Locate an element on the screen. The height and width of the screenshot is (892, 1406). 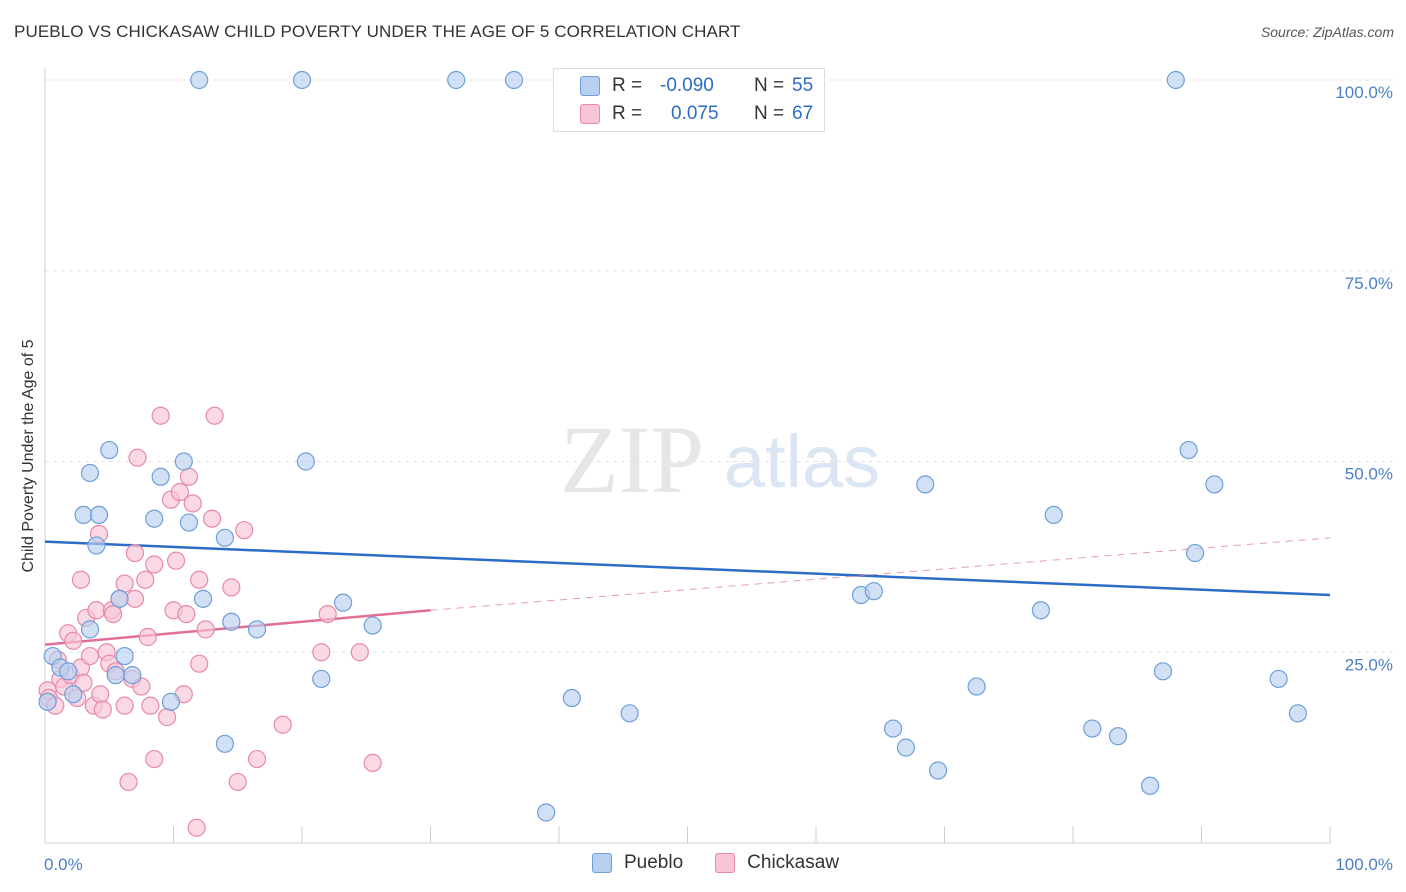
watermark: ZIP atlas is located at coordinates (720, 459).